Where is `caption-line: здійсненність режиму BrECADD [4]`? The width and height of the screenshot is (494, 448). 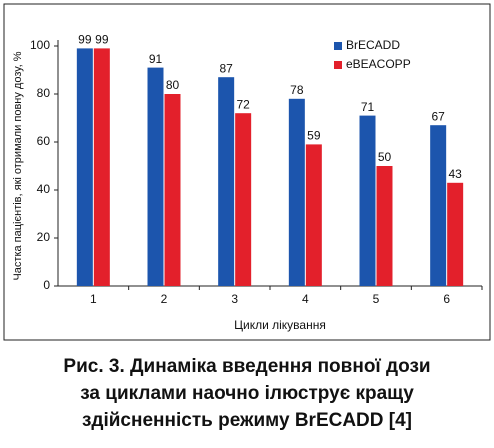 caption-line: здійсненність режиму BrECADD [4] is located at coordinates (247, 420).